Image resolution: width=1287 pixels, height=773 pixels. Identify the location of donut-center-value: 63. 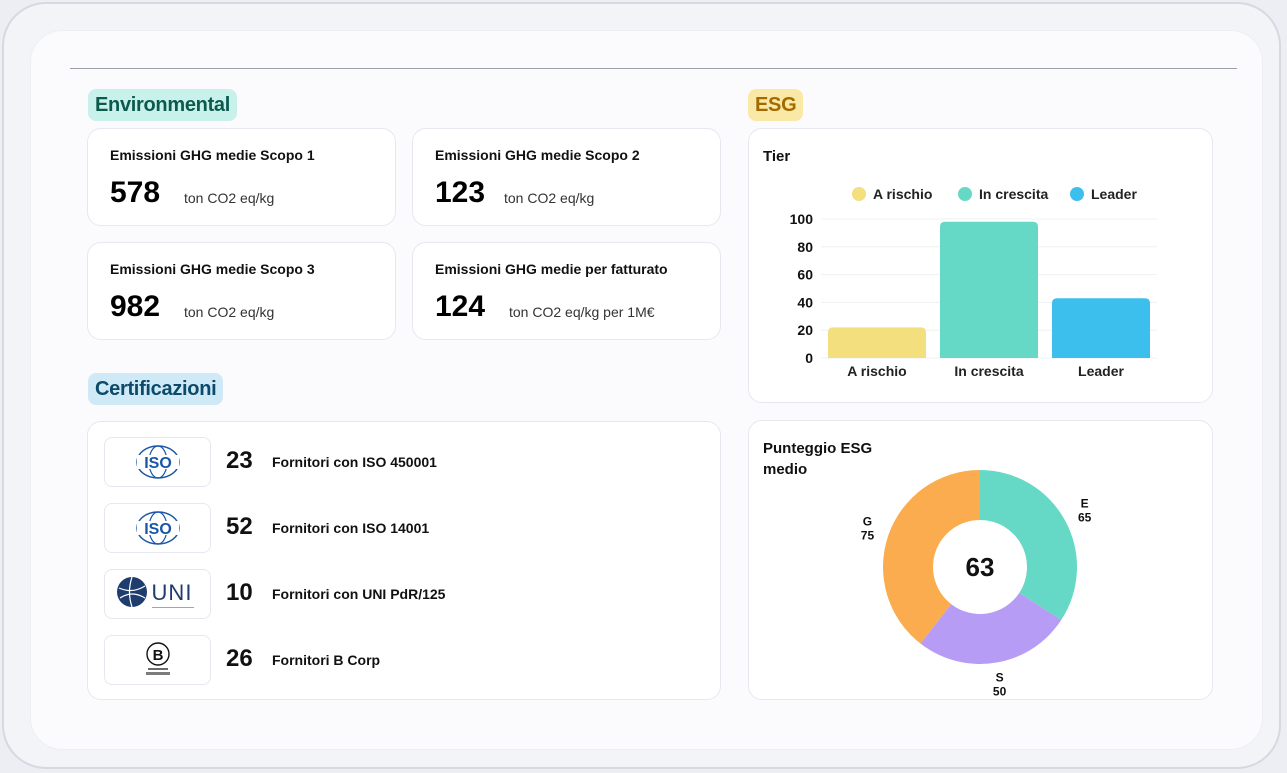
(980, 567).